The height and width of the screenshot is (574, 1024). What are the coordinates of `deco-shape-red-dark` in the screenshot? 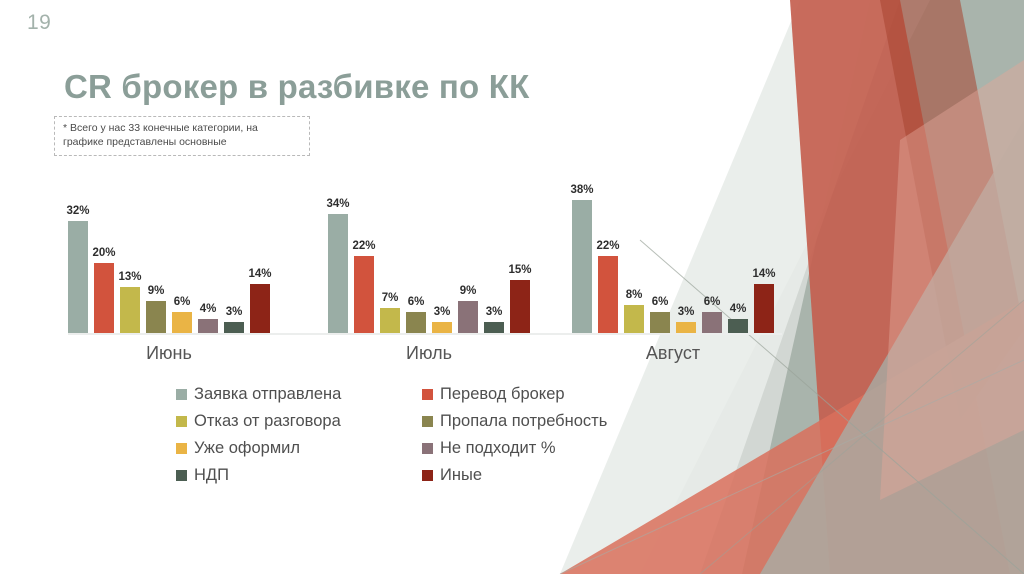 It's located at (952, 210).